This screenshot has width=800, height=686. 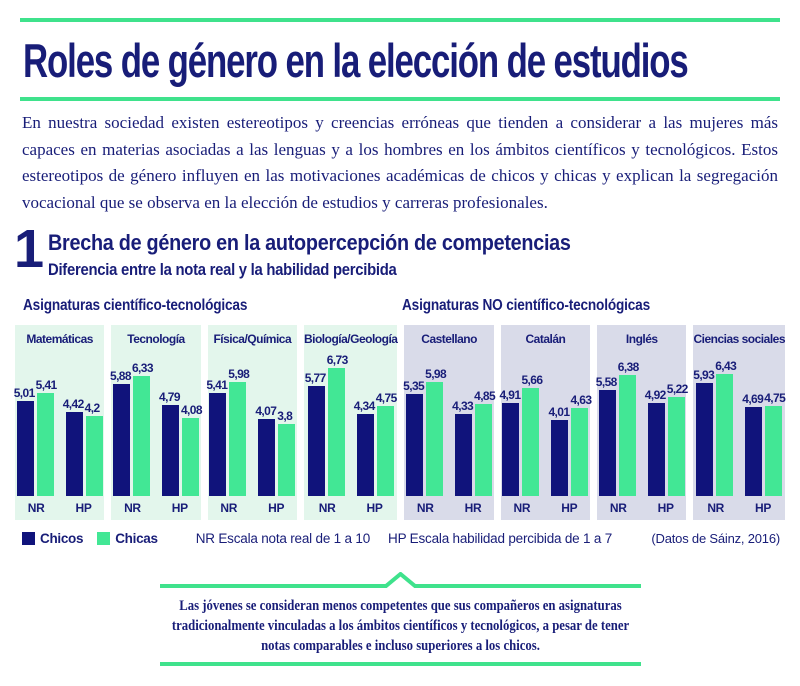 What do you see at coordinates (739, 339) in the screenshot?
I see `subject-panel-title: Ciencias sociales` at bounding box center [739, 339].